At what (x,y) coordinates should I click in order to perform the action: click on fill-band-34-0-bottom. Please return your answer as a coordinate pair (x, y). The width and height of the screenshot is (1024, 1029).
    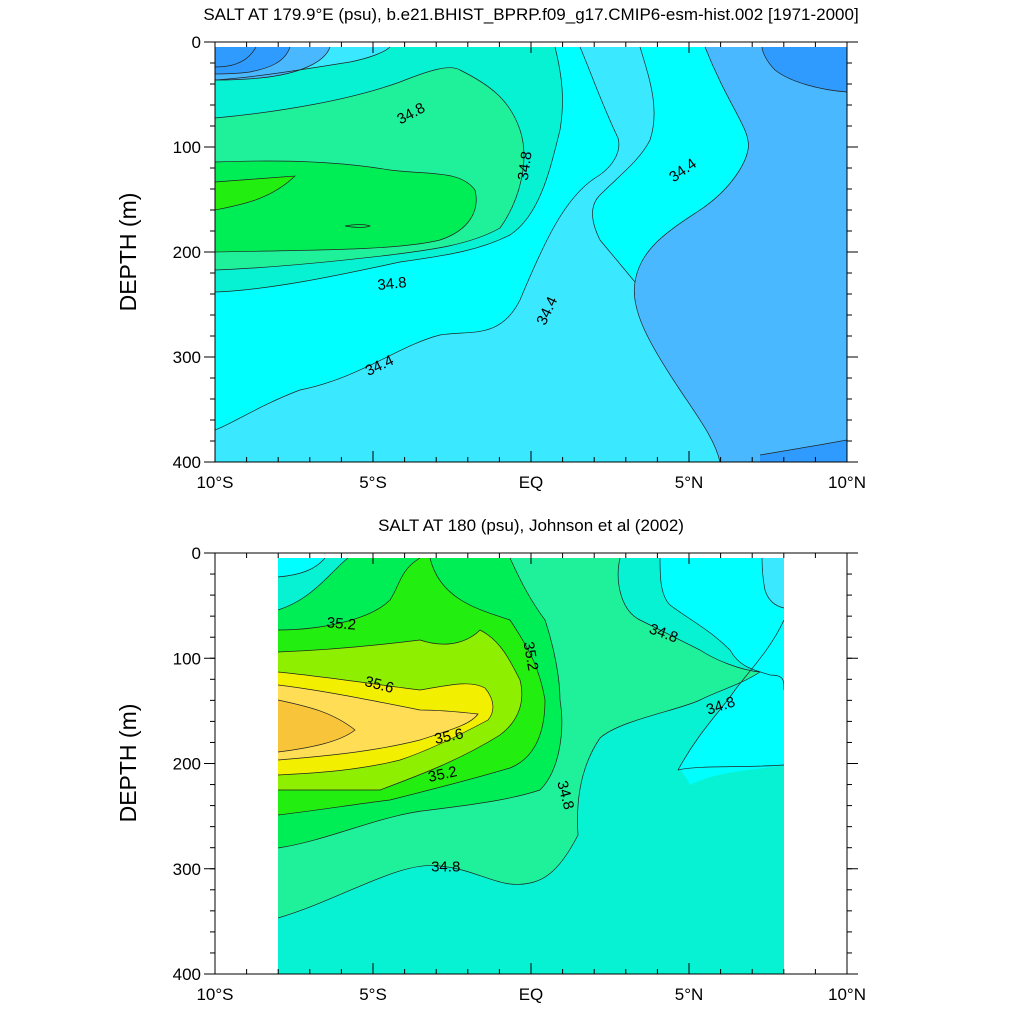
    Looking at the image, I should click on (803, 451).